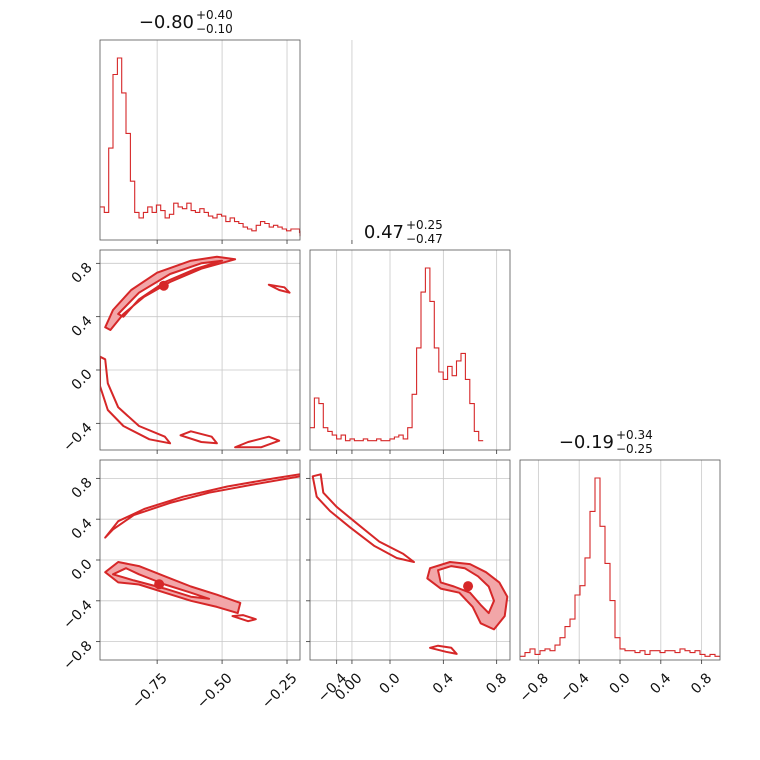  Describe the element at coordinates (424, 239) in the screenshot. I see `param-title-minus: −0.47` at that location.